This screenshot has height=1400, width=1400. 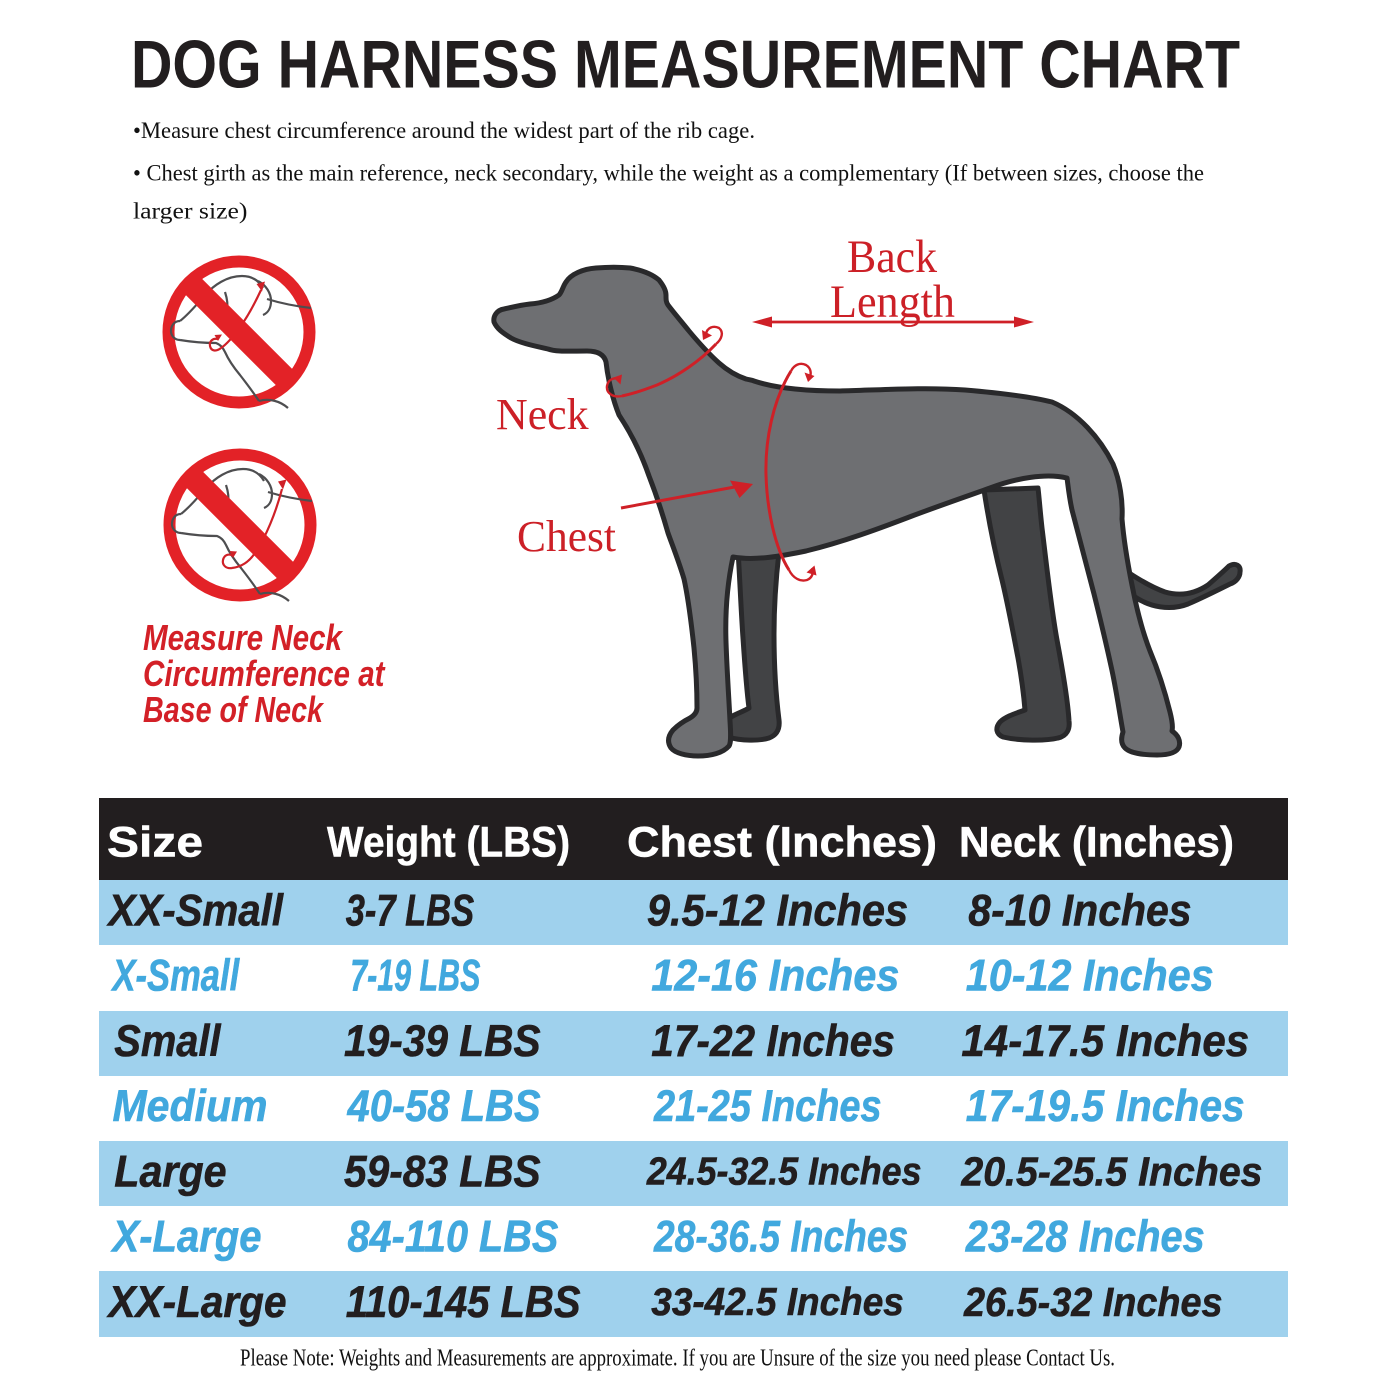 What do you see at coordinates (1105, 1106) in the screenshot?
I see `svg-text: 17-19.5 Inches` at bounding box center [1105, 1106].